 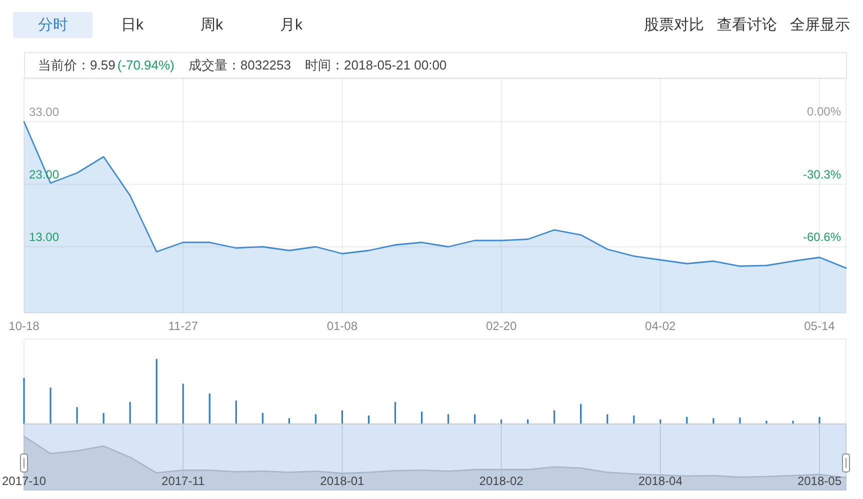 What do you see at coordinates (376, 65) in the screenshot?
I see `text: 时间：2018-05-21 00:00` at bounding box center [376, 65].